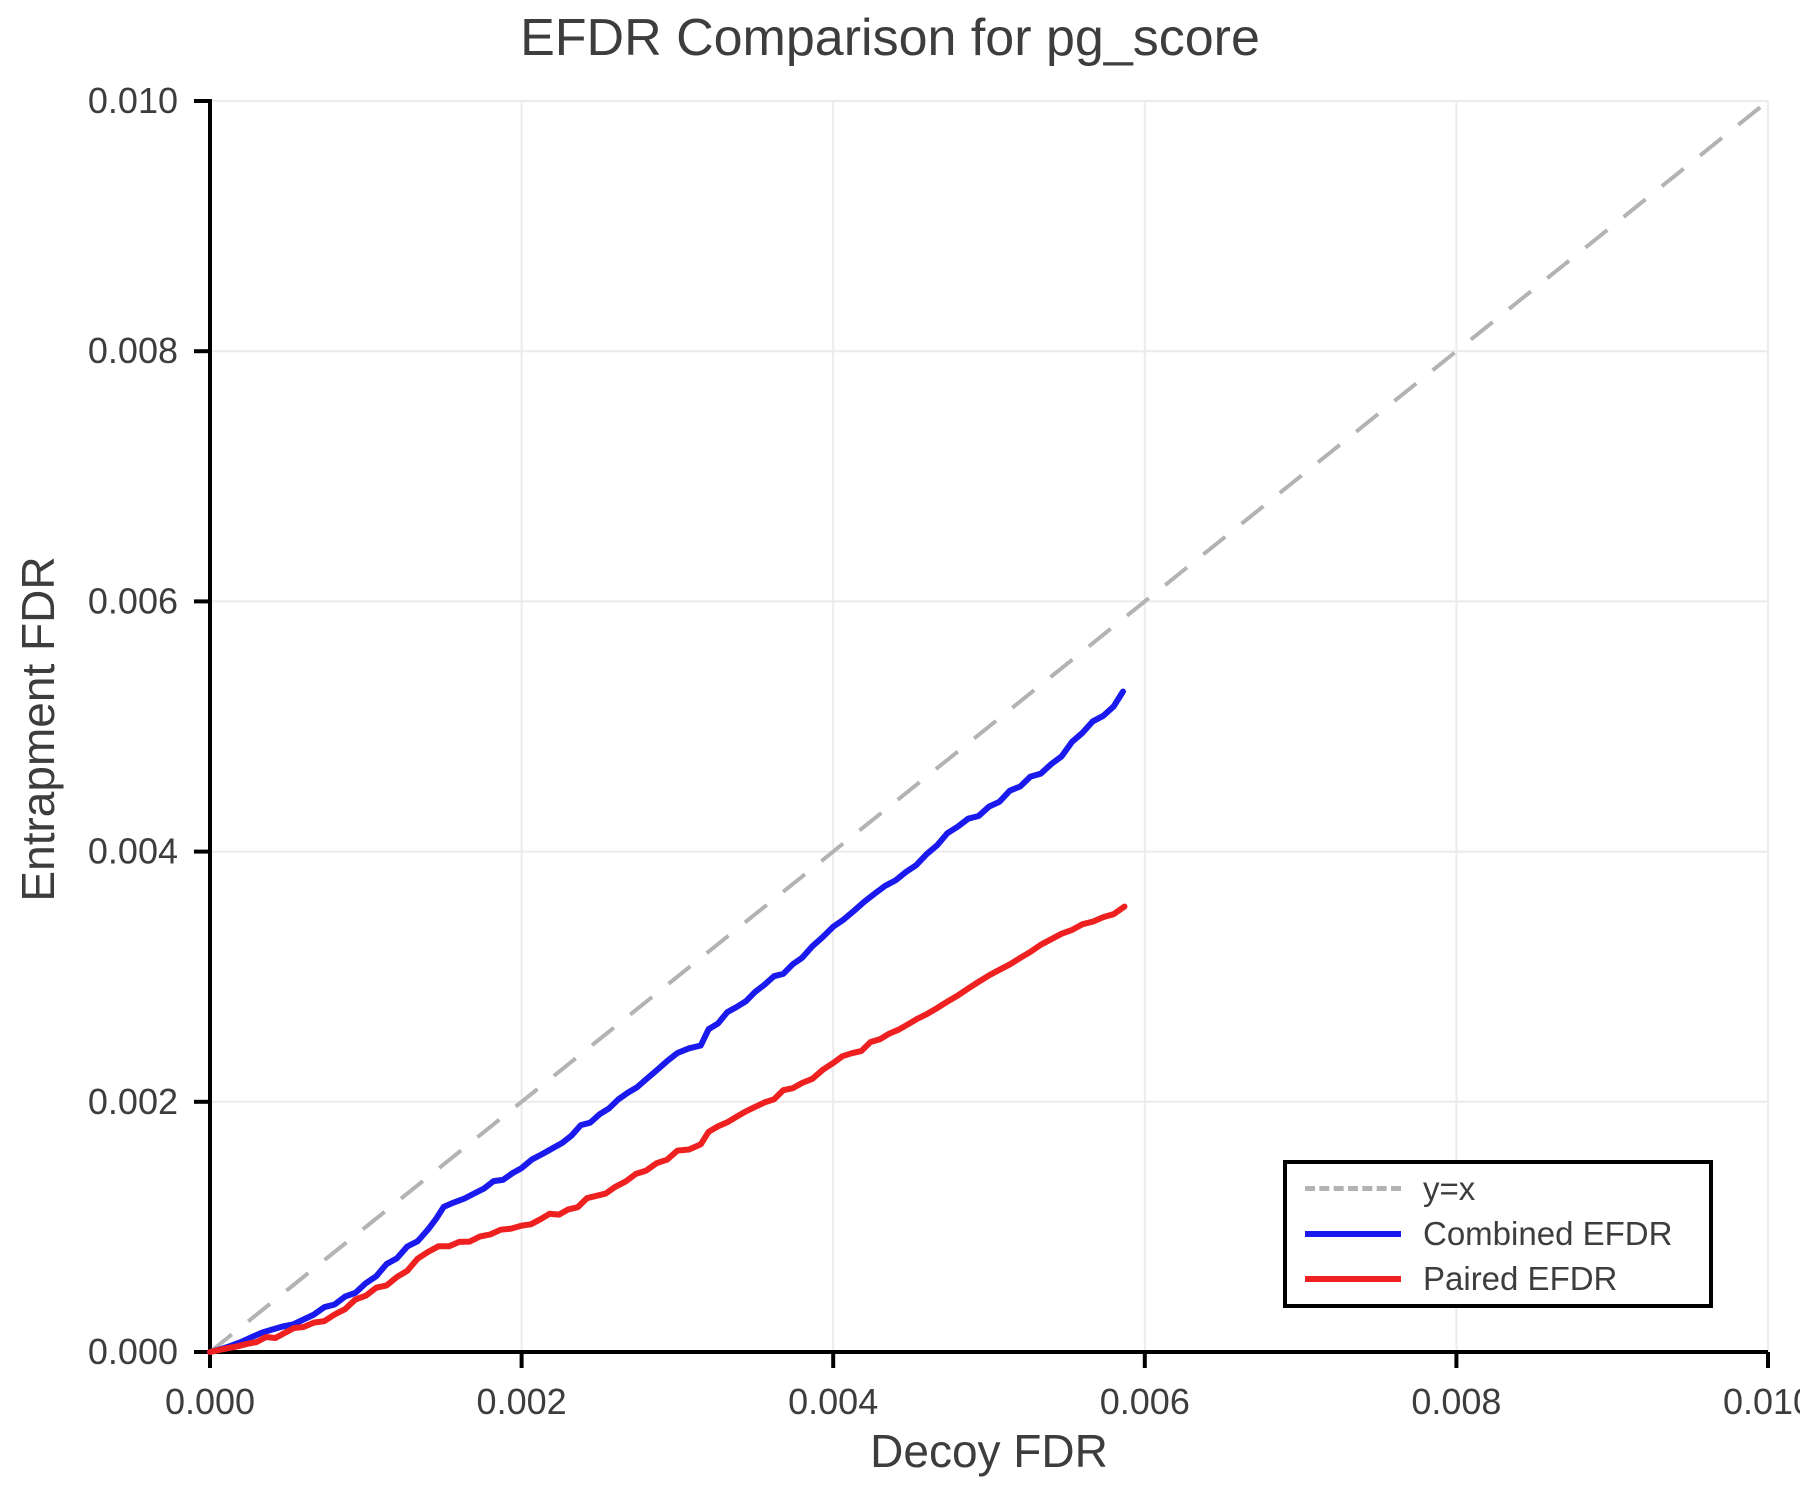 This screenshot has height=1500, width=1800. What do you see at coordinates (522, 1401) in the screenshot?
I see `x-tick-label: 0.002` at bounding box center [522, 1401].